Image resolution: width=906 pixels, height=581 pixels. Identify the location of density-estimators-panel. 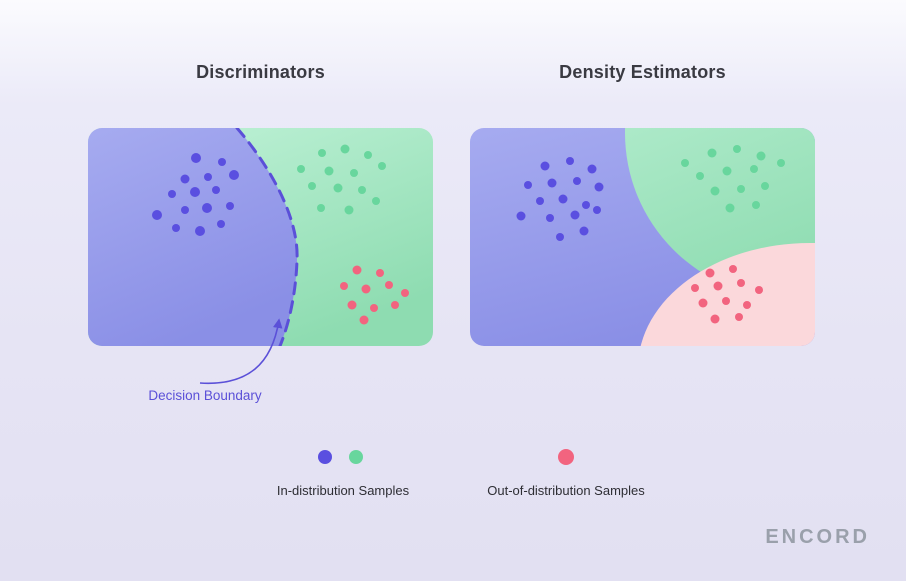
(642, 237).